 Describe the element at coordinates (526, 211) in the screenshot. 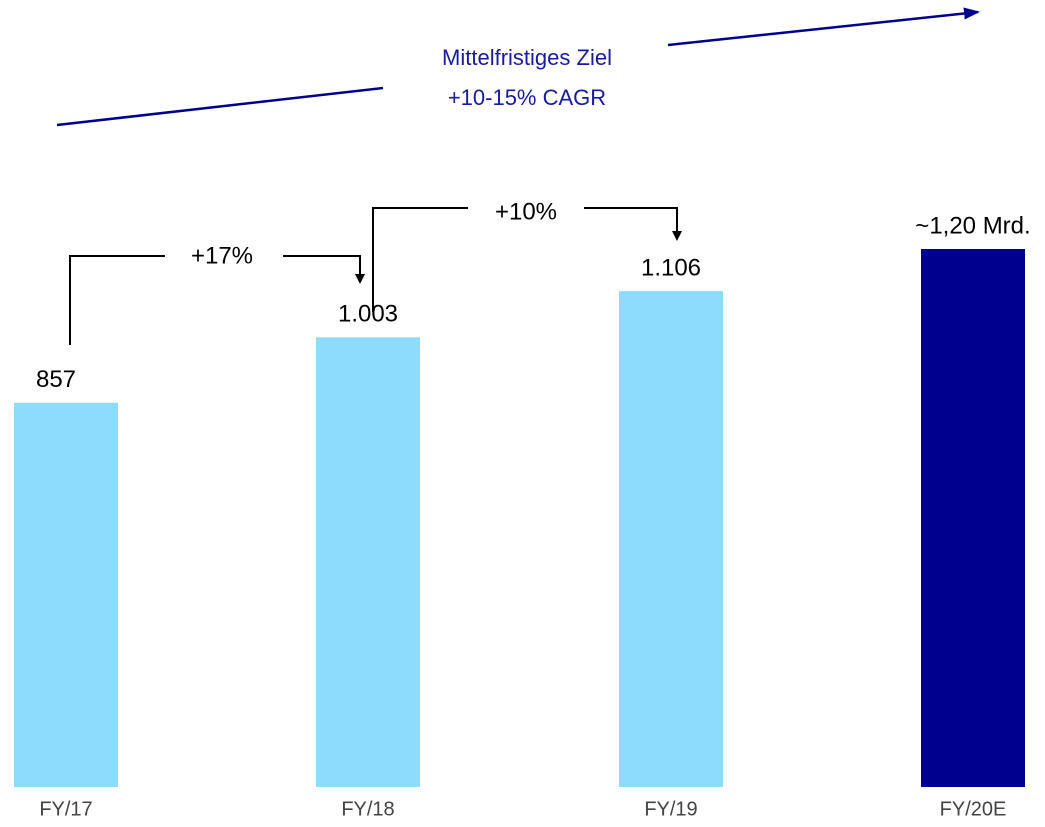

I see `growth-label: +10%` at that location.